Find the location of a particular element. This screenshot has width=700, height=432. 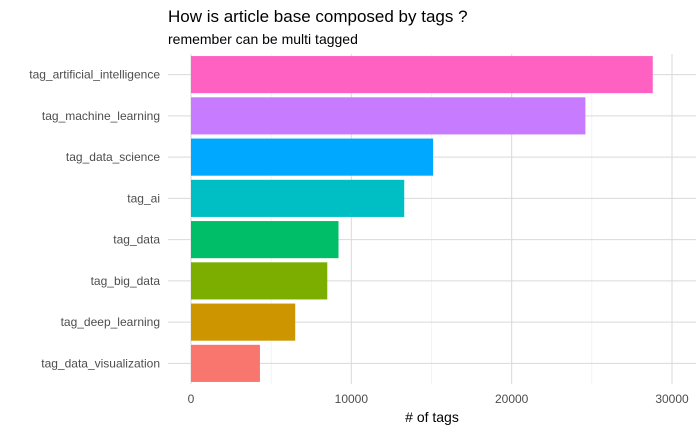

category-label: tag_data is located at coordinates (136, 240).